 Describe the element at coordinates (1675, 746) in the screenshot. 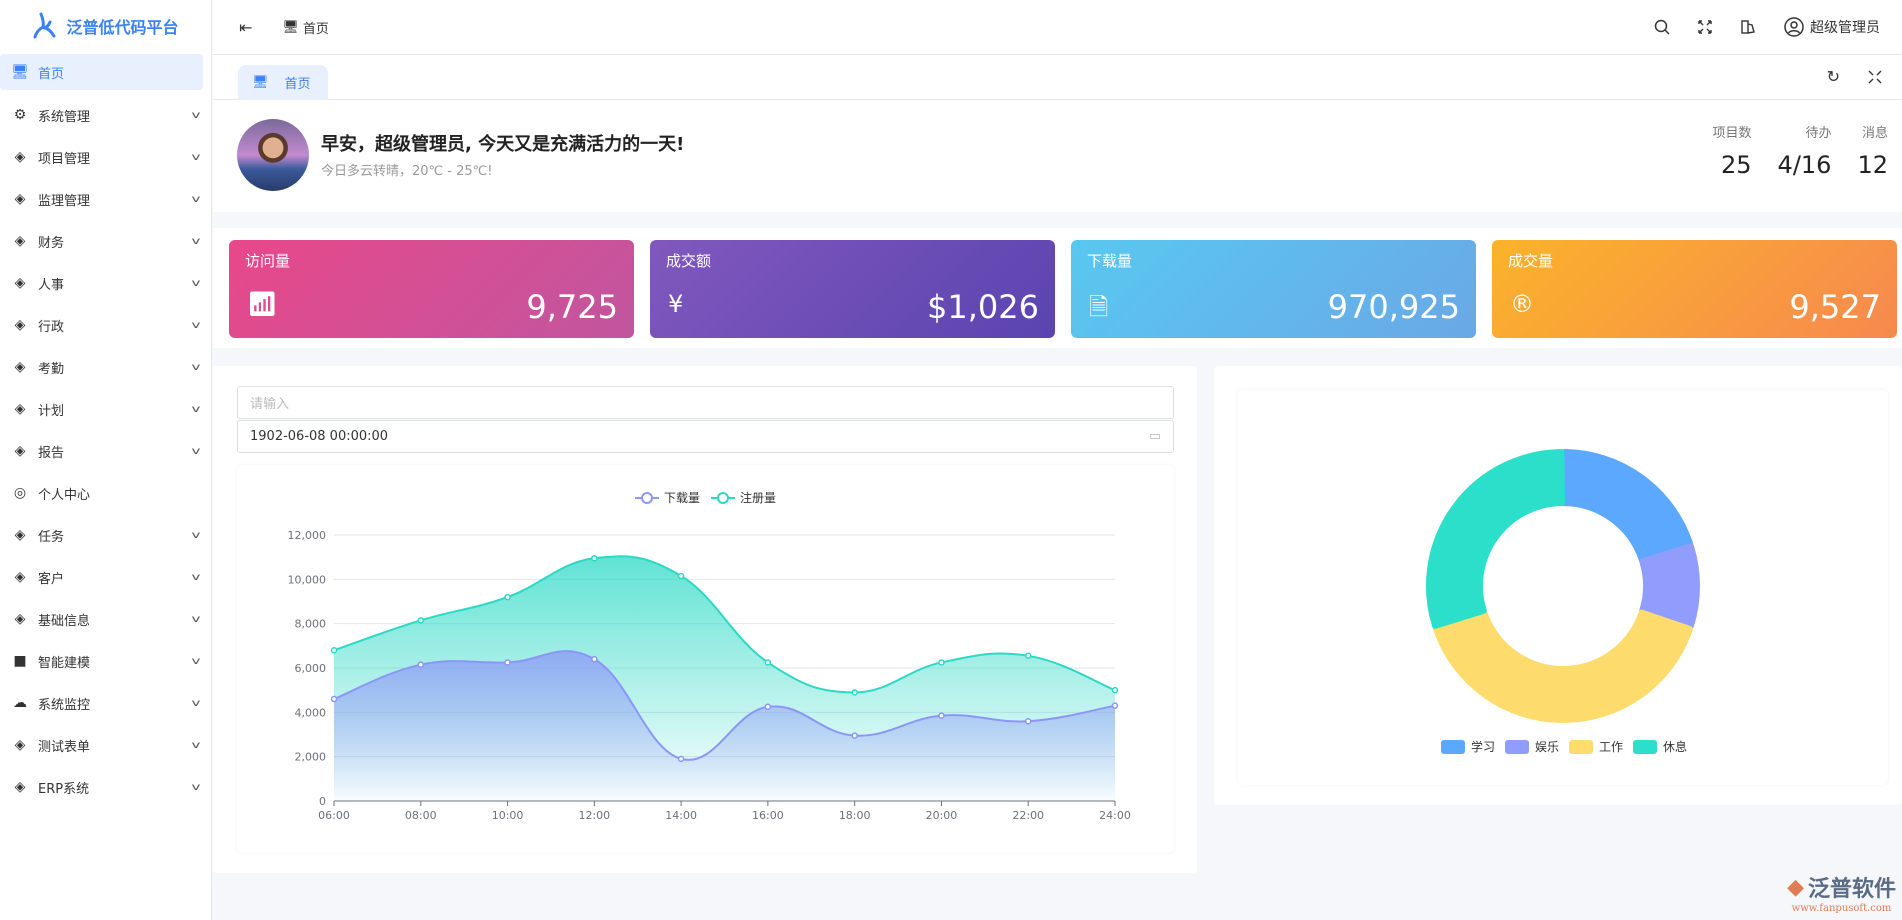

I see `legend-label: 休息` at that location.